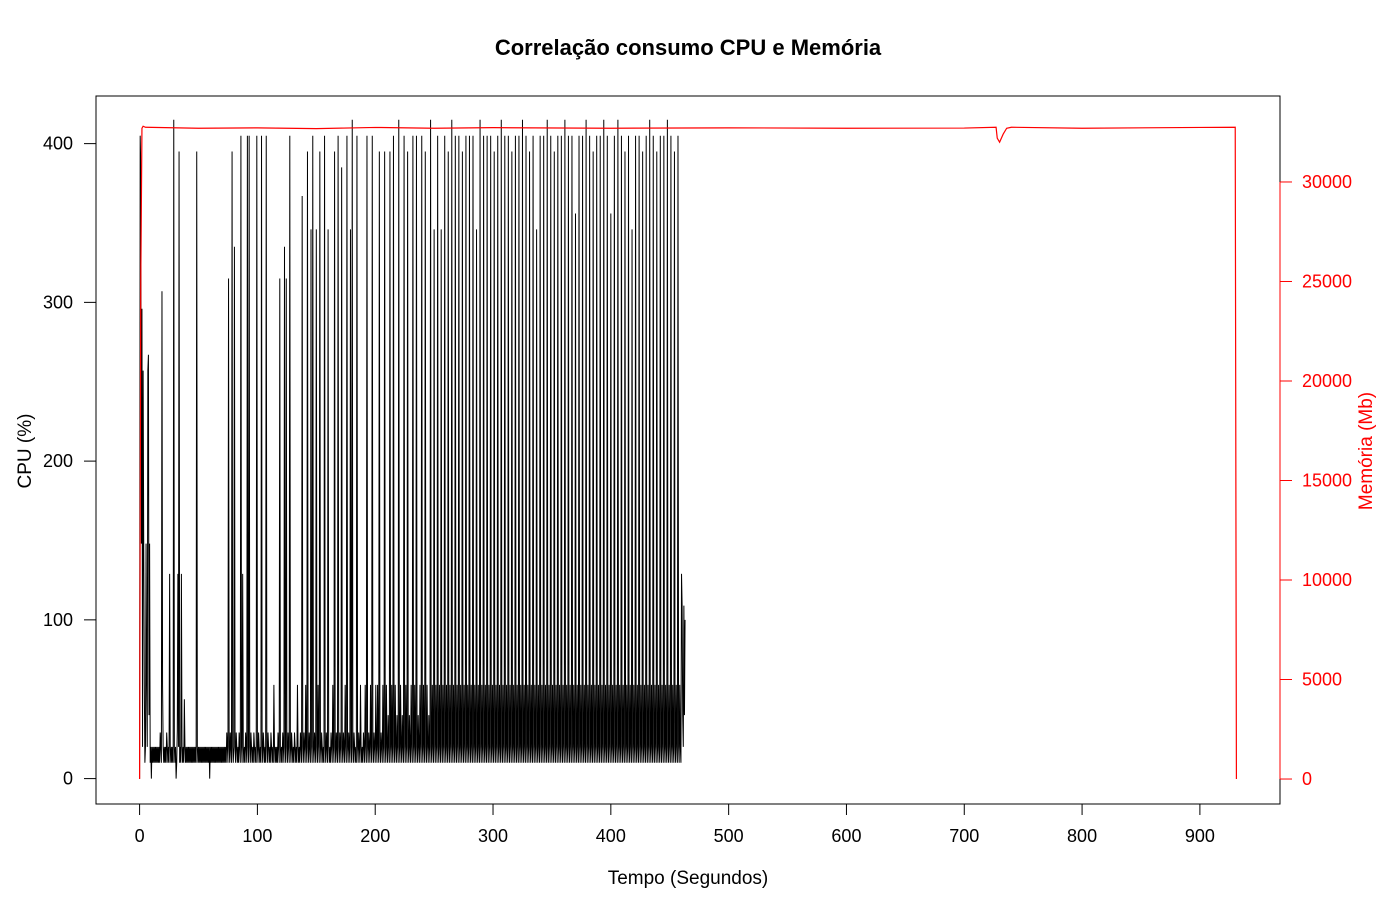 This screenshot has height=900, width=1400. I want to click on y-axis-right: 0 5000 10000 15000 20000 25000 30000, so click(1315, 480).